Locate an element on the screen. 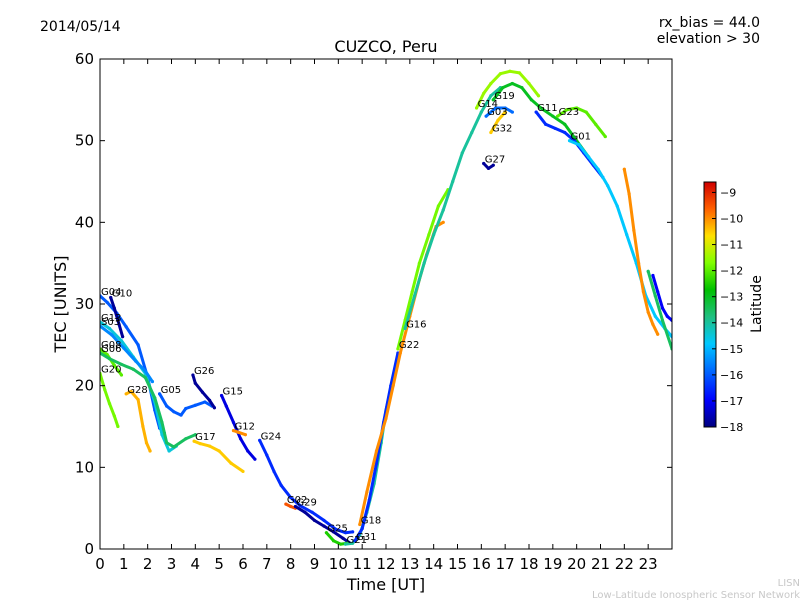 Image resolution: width=800 pixels, height=604 pixels. colorbar-label: Latitude is located at coordinates (757, 304).